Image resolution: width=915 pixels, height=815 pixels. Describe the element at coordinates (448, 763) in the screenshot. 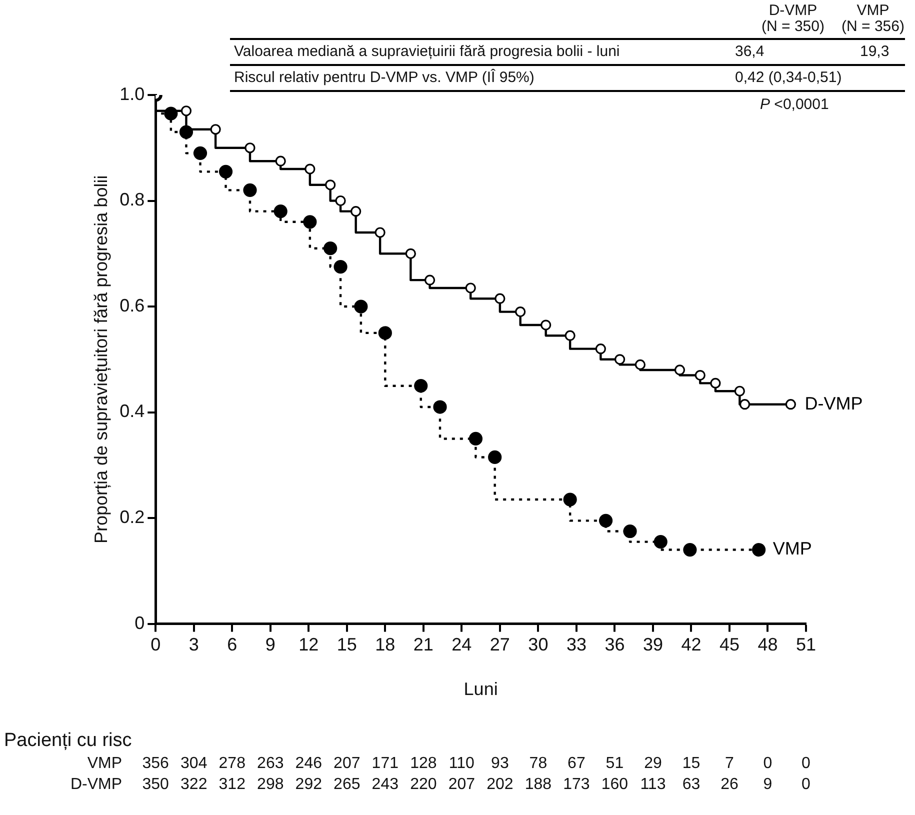

I see `text: VMP 356 304 278 263 246 207 171 128 110 93 78 67 51 29 15 7 0 0` at that location.